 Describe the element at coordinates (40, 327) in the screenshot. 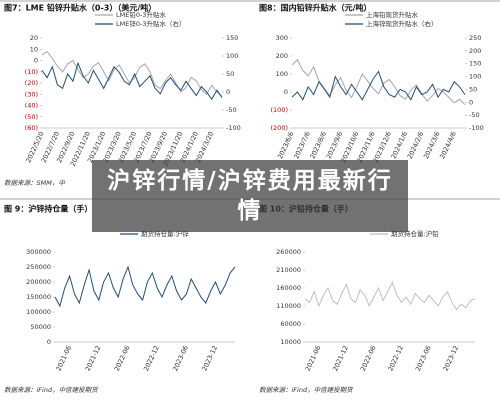

I see `y-tick-label: 50000` at that location.